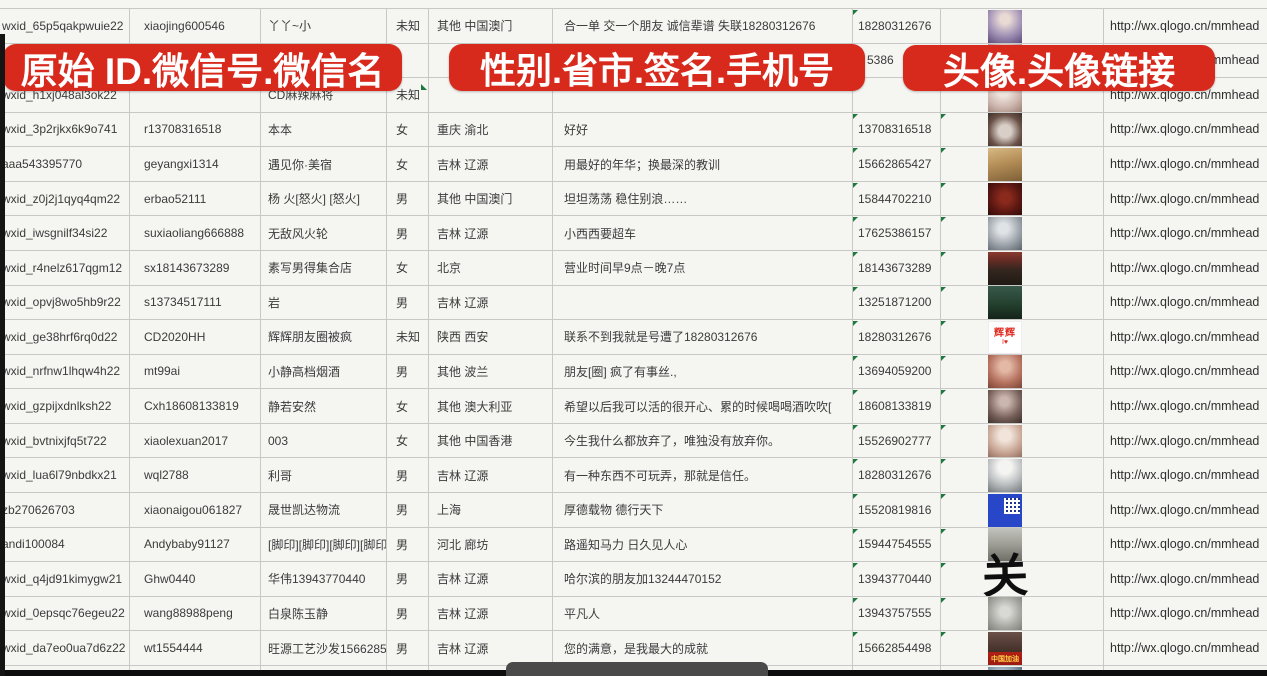  I want to click on cell-region: 其他 澳大利亚, so click(475, 406).